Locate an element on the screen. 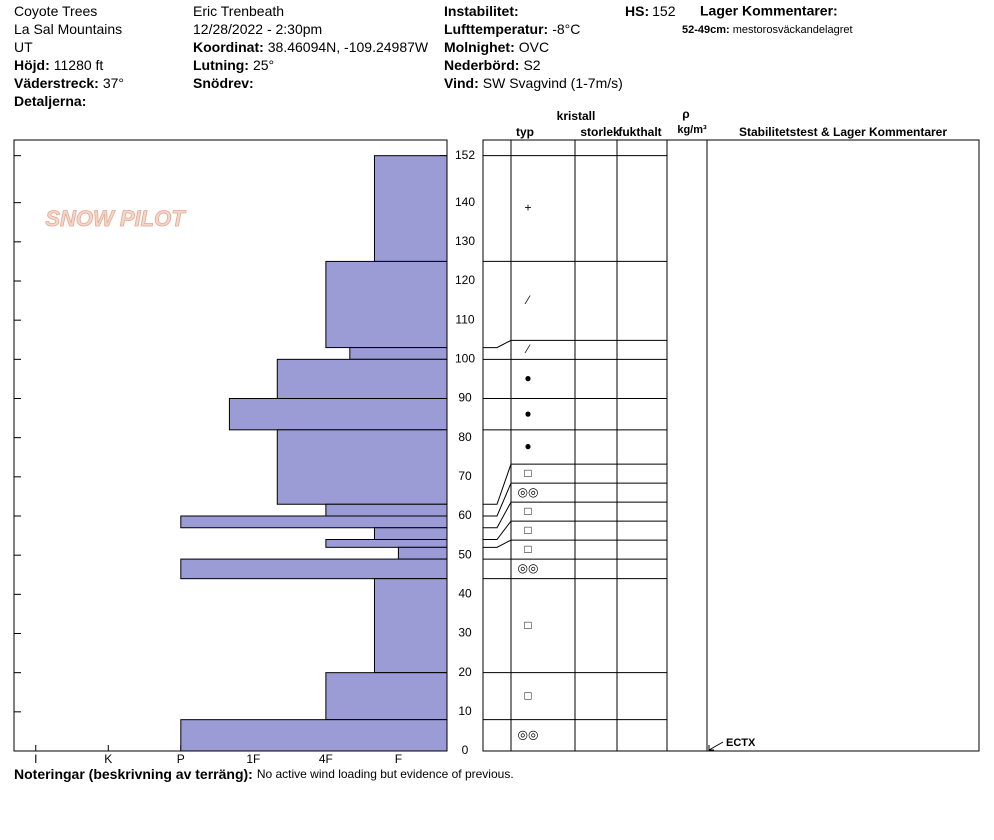 Image resolution: width=994 pixels, height=840 pixels. header-field: UT is located at coordinates (23, 47).